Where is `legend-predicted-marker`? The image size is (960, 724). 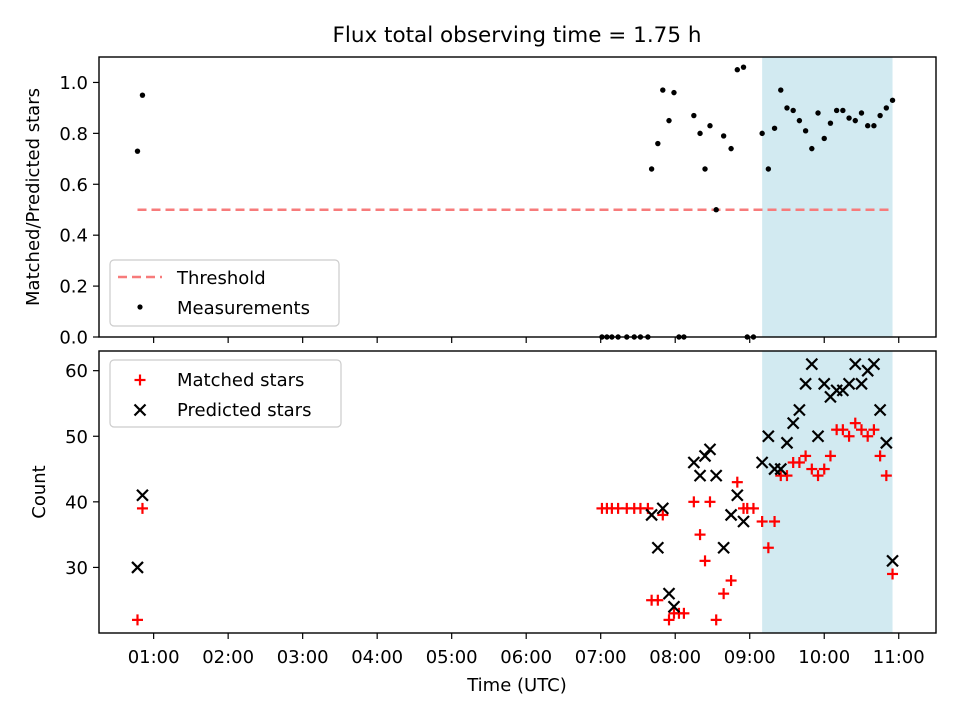
legend-predicted-marker is located at coordinates (140, 410).